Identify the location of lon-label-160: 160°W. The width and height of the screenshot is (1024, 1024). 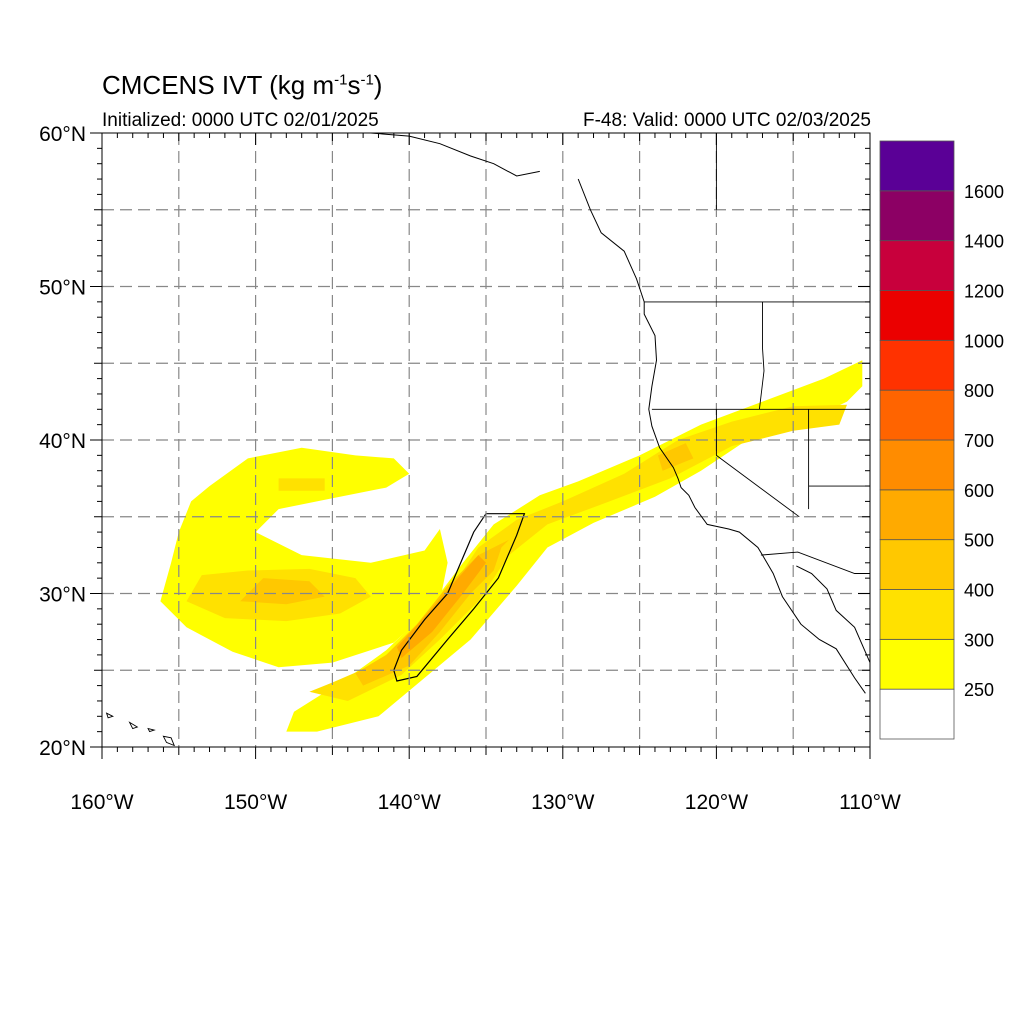
(101, 802).